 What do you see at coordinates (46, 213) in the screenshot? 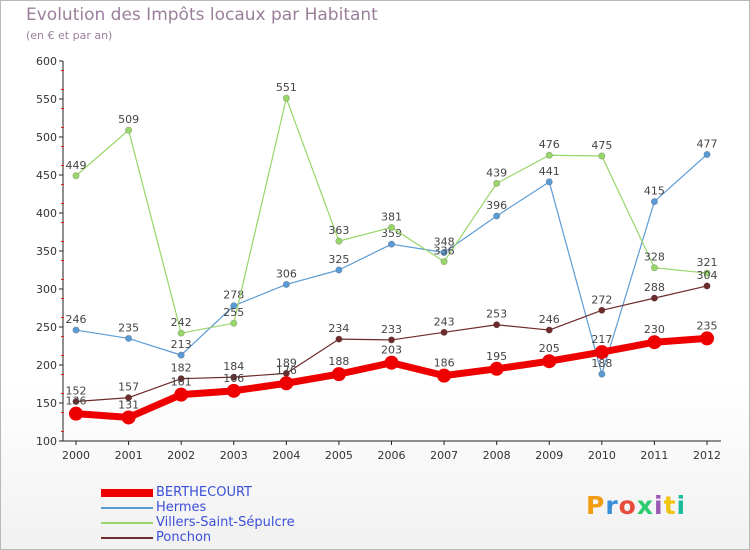
I see `y-tick-label: 400` at bounding box center [46, 213].